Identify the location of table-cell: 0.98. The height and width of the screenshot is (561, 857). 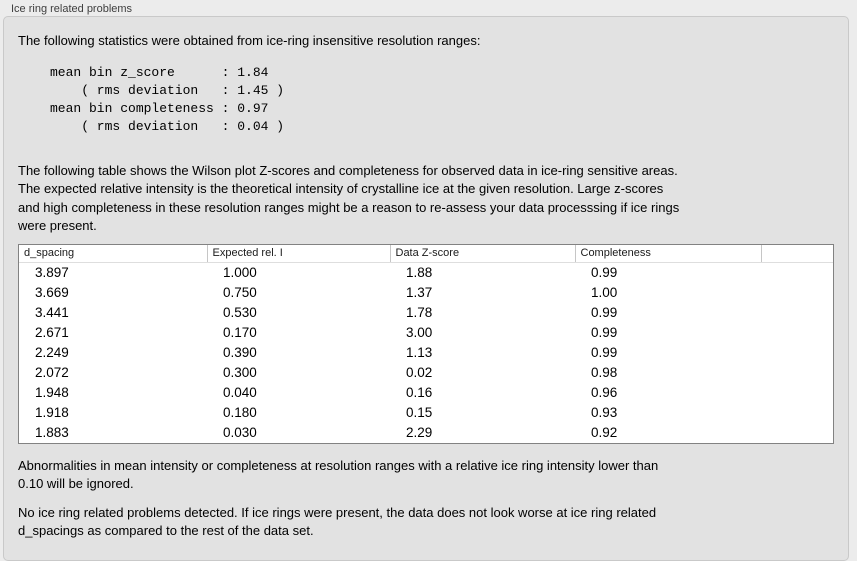
(604, 372).